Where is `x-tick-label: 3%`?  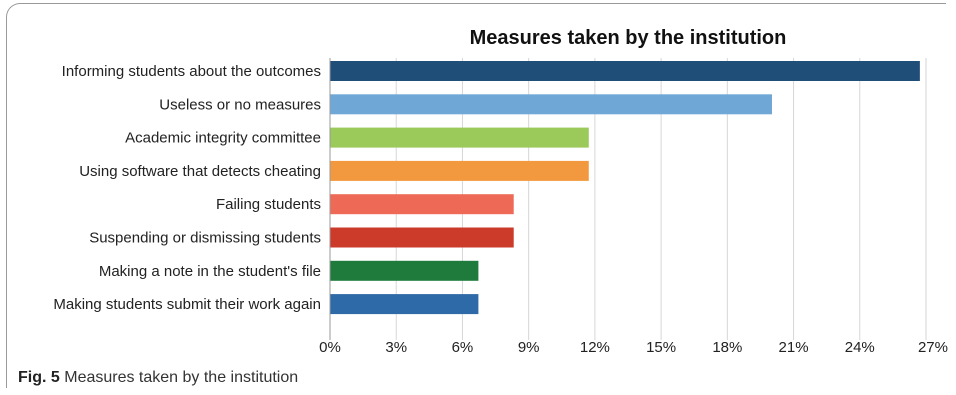 x-tick-label: 3% is located at coordinates (396, 347).